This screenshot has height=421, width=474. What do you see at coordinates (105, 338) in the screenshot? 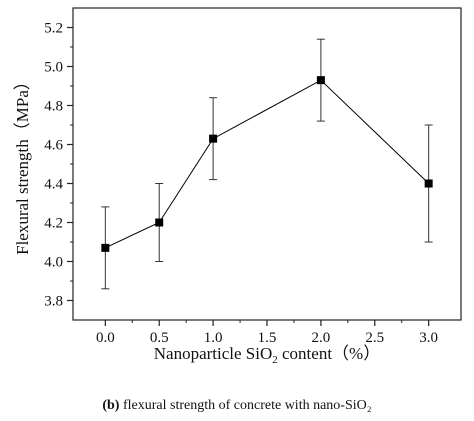
I see `x-tick-label: 0.0` at bounding box center [105, 338].